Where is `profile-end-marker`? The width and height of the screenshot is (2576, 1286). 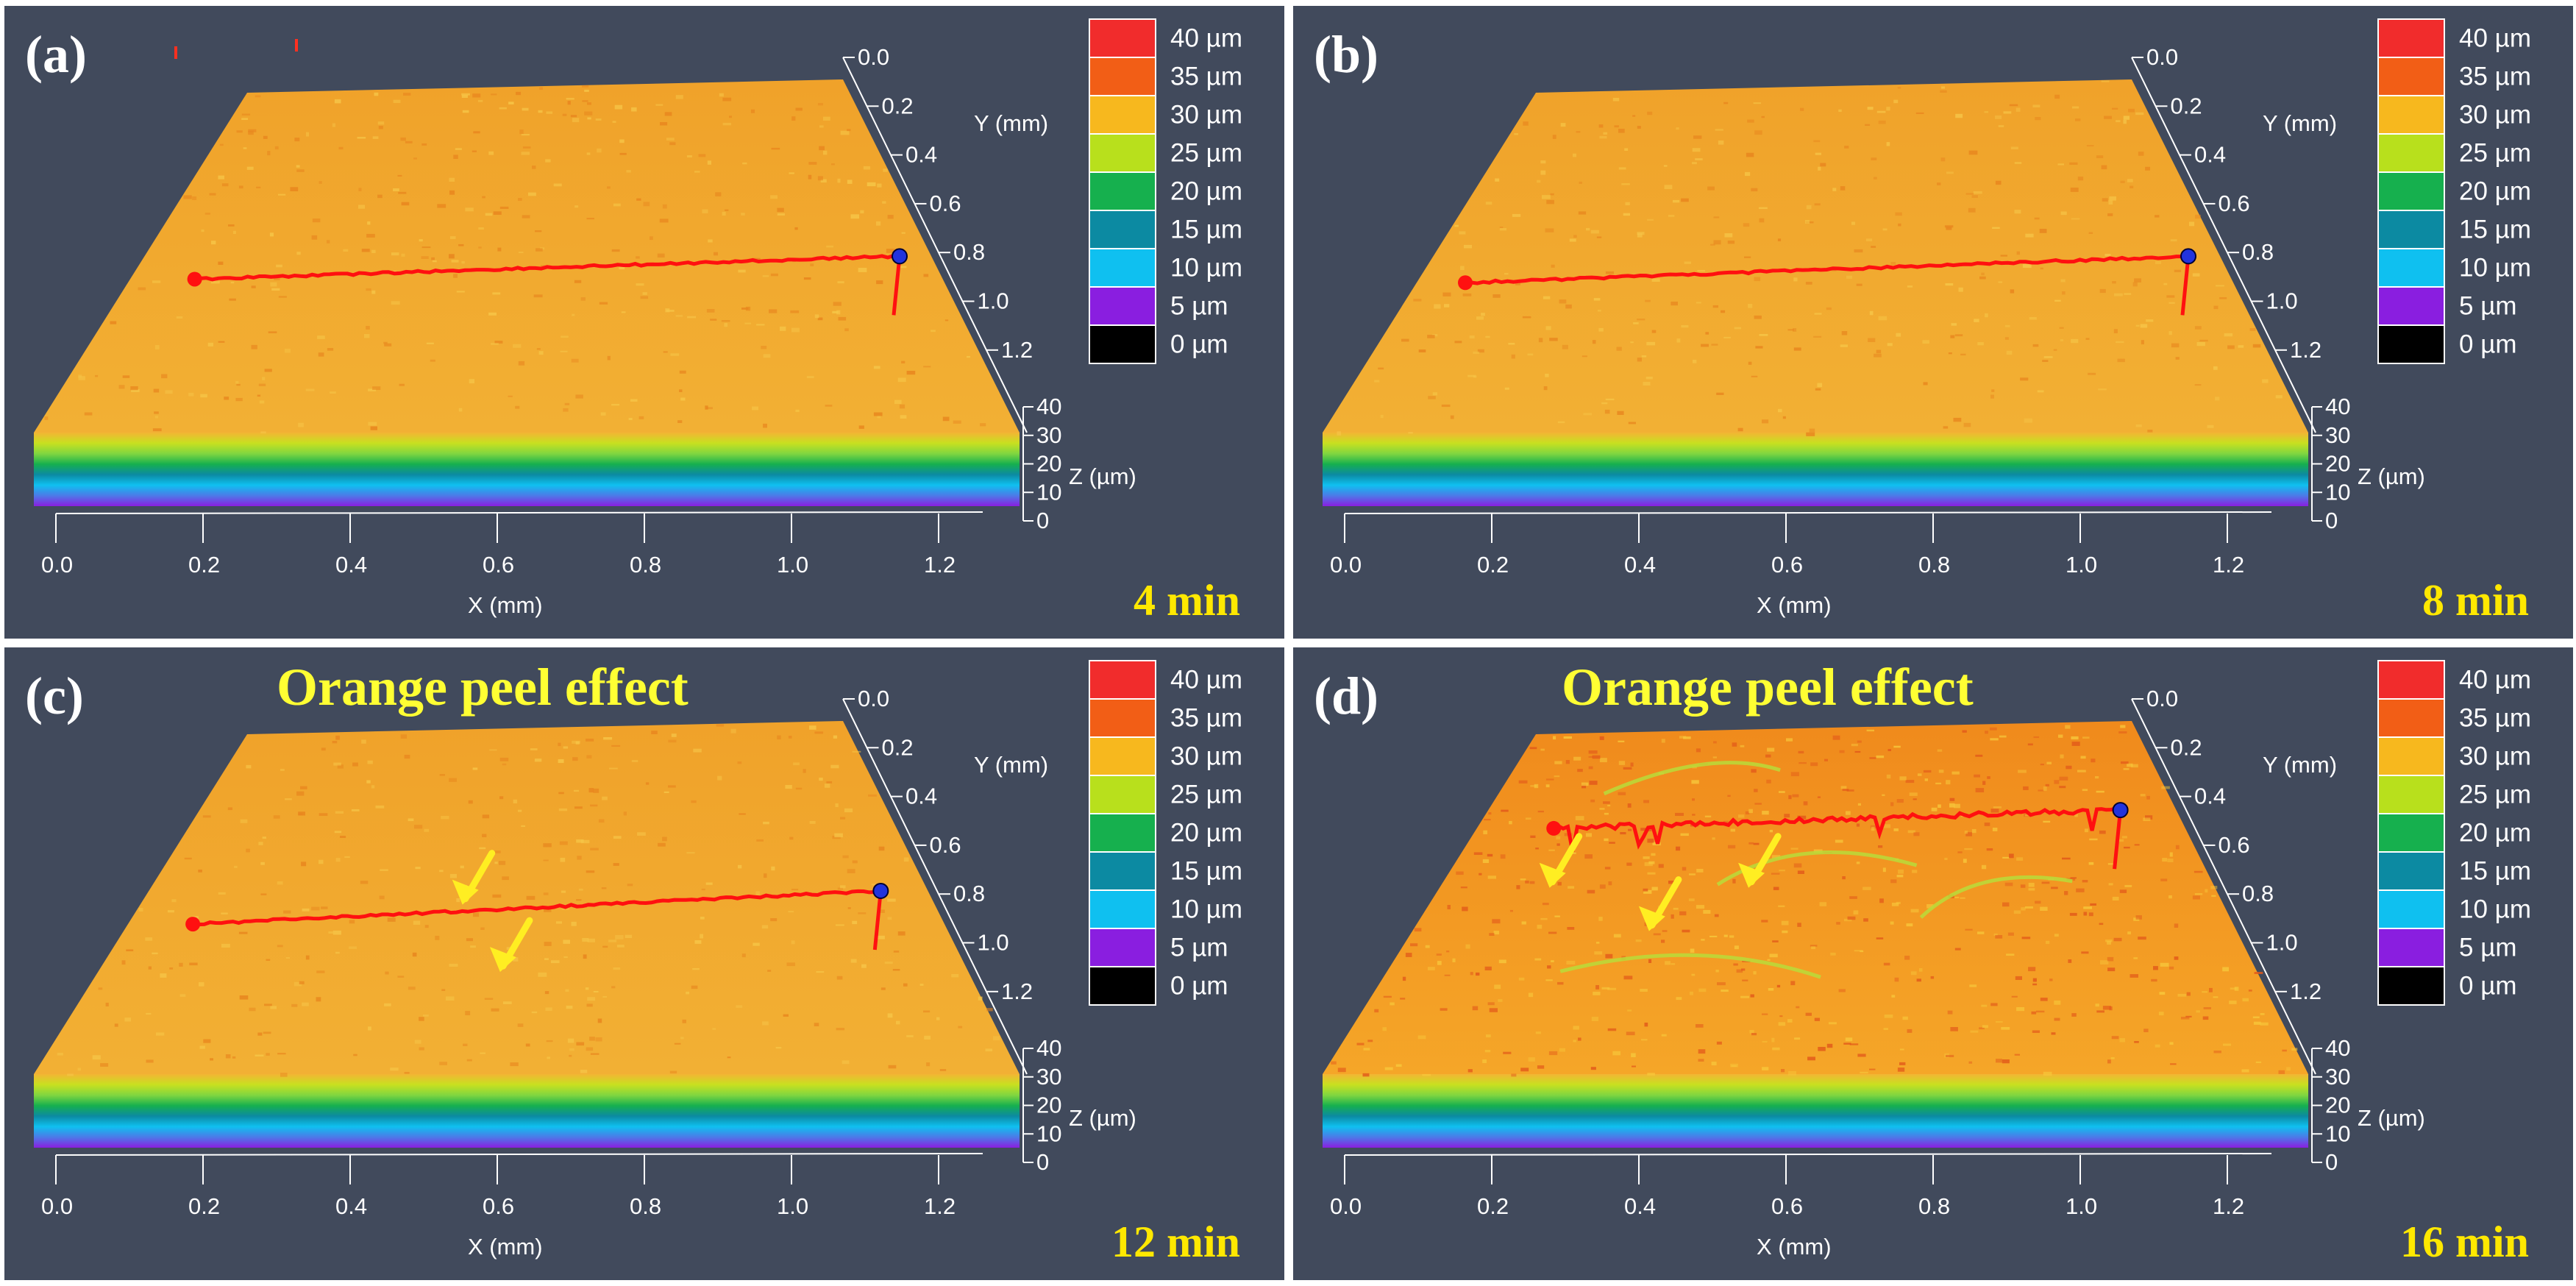 profile-end-marker is located at coordinates (2120, 810).